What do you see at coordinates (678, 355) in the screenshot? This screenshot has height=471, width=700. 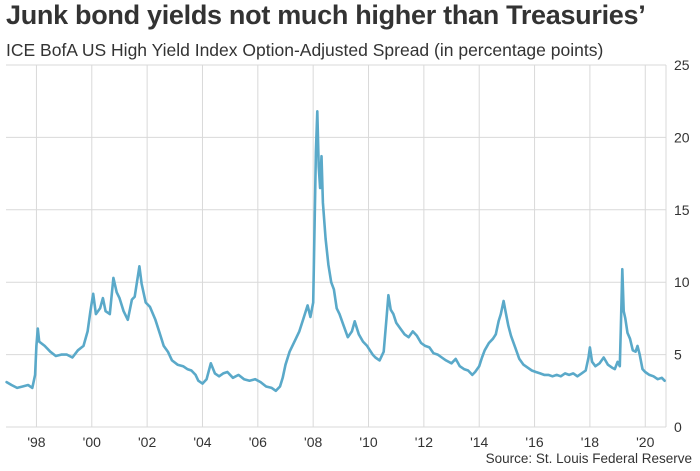 I see `y-tick-label: 5` at bounding box center [678, 355].